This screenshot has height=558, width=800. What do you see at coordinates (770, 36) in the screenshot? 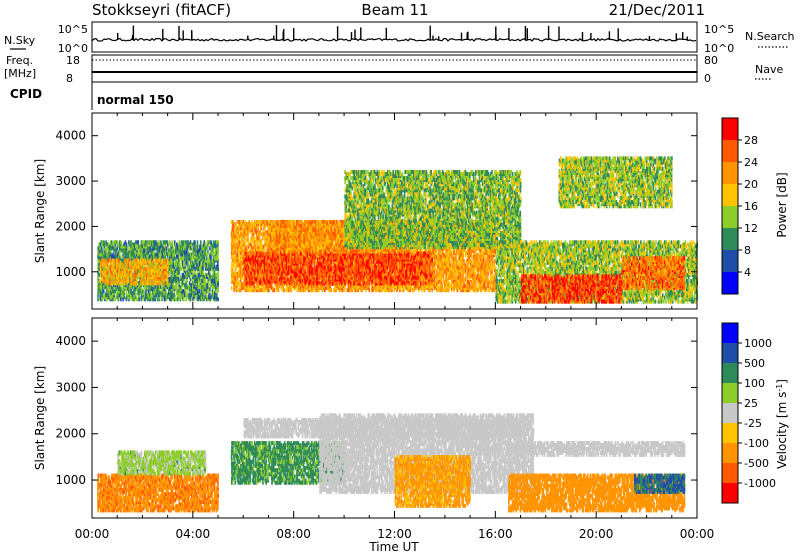
I see `nsearch-label: N.Search` at bounding box center [770, 36].